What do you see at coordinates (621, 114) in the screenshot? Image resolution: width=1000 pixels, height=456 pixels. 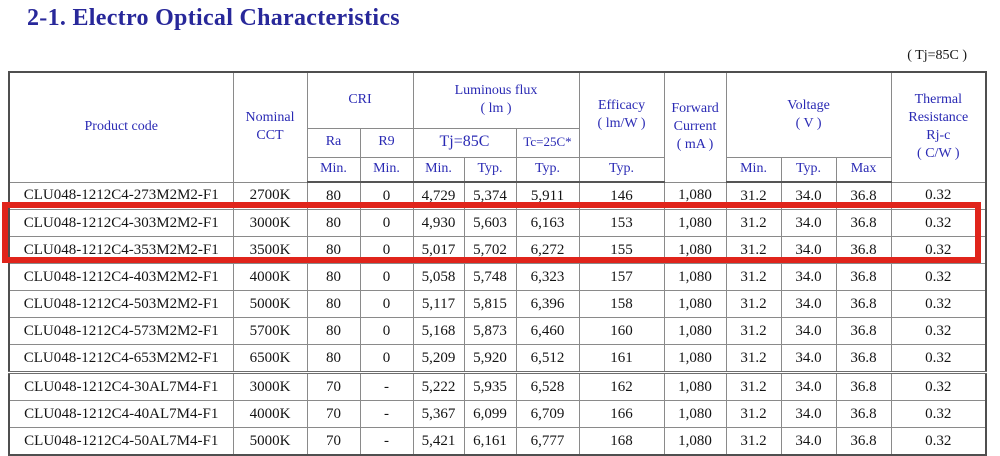 I see `col-header-efficacy: Efficacy ( lm/W )` at bounding box center [621, 114].